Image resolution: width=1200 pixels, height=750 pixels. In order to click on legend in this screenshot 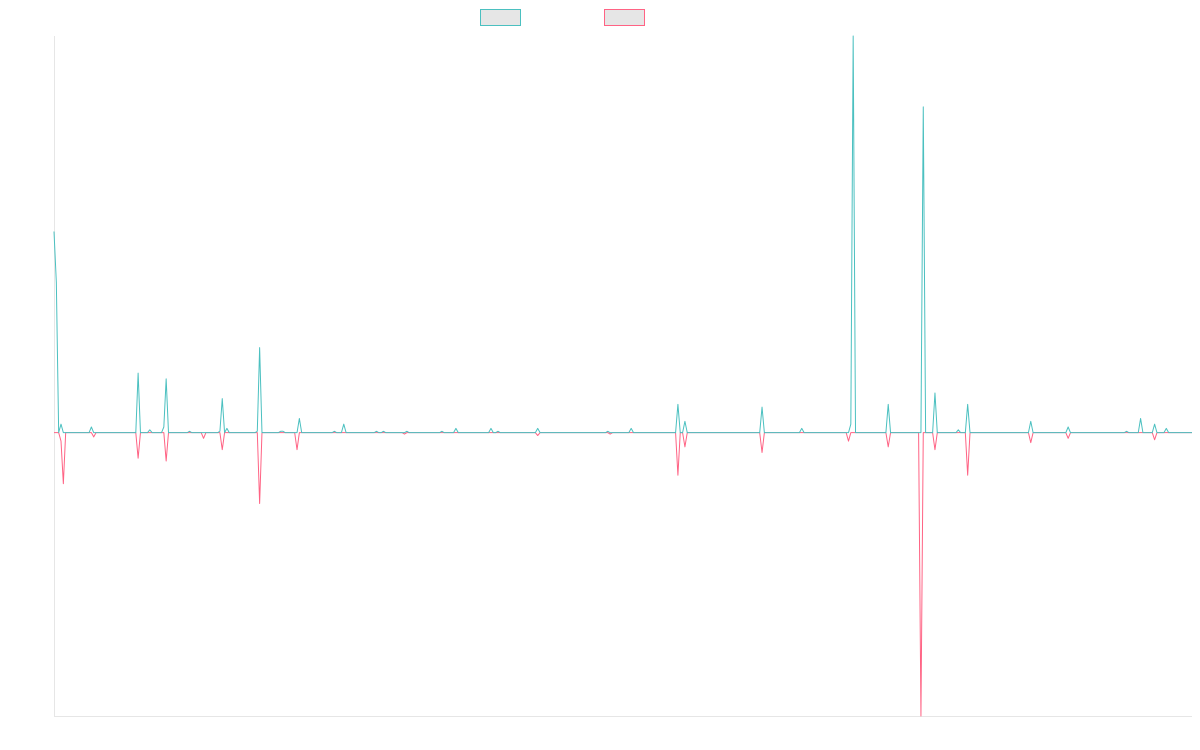, I will do `click(562, 17)`.